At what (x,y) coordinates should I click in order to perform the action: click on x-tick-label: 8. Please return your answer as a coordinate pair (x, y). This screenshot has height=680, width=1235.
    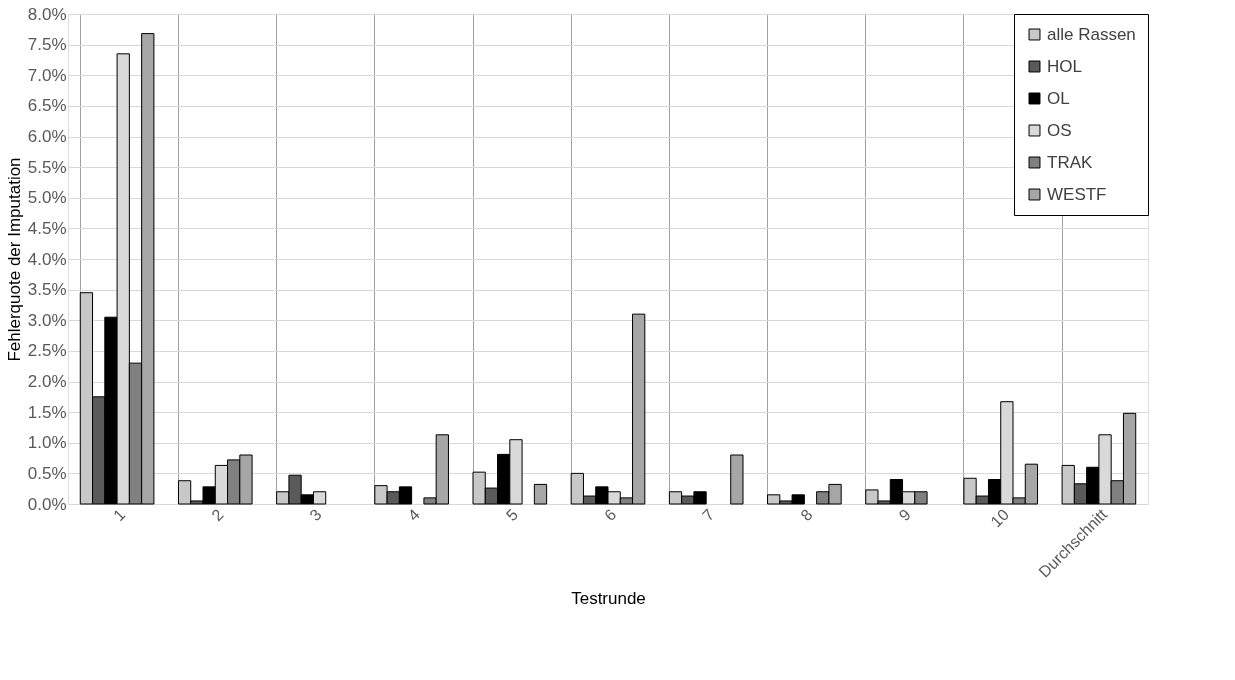
    Looking at the image, I should click on (806, 515).